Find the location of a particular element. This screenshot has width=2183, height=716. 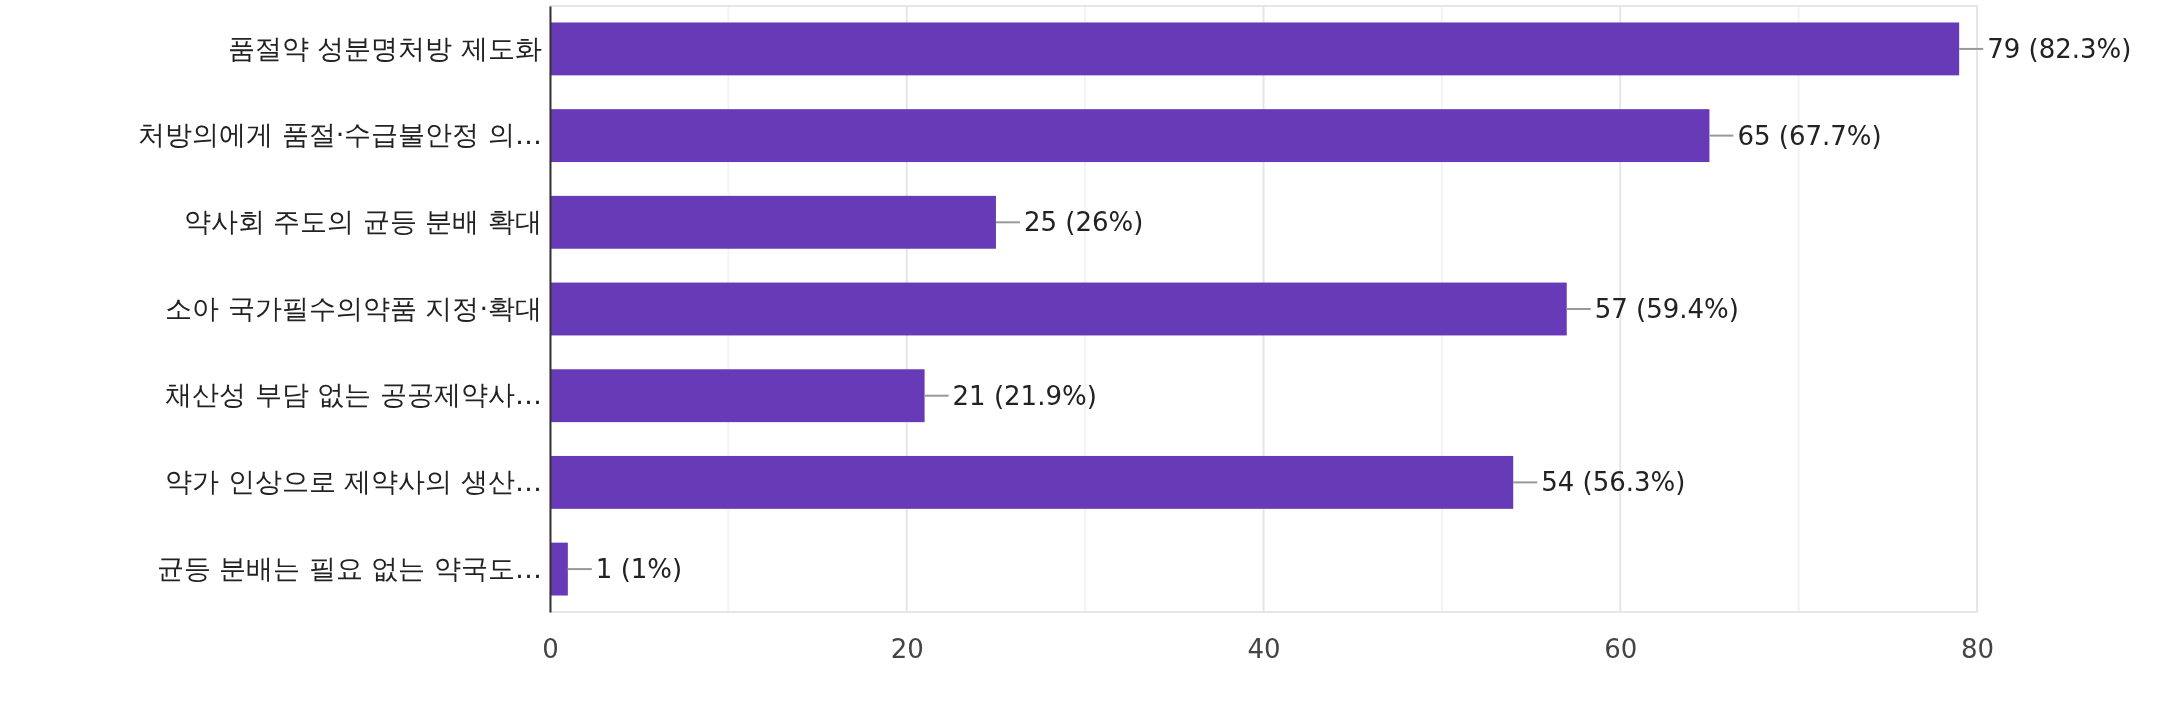

x-tick-label: 80 is located at coordinates (1977, 649).